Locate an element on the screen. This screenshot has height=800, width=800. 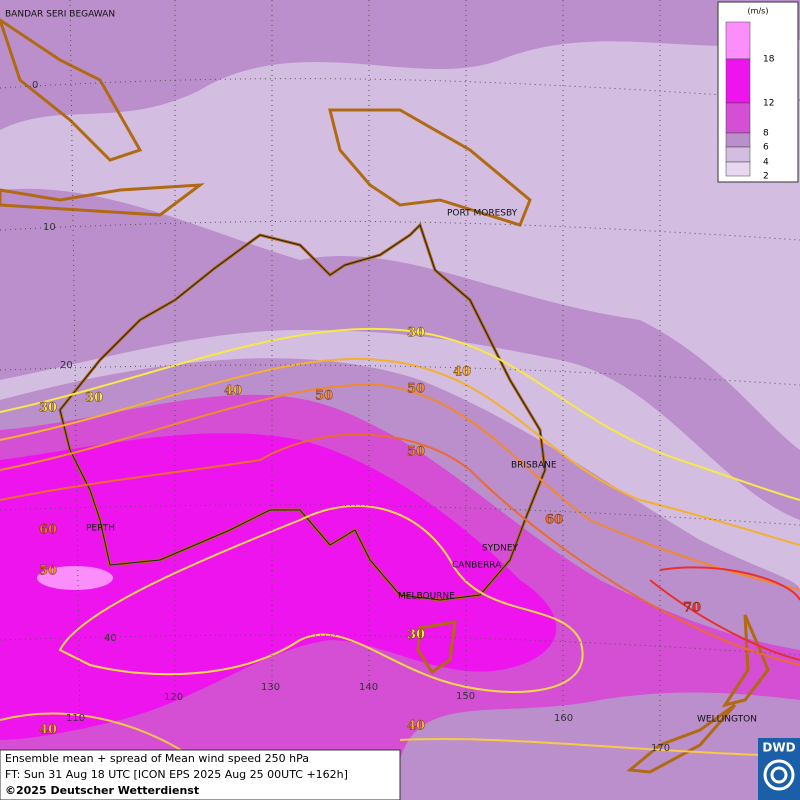
legend-label: 8 is located at coordinates (766, 134).